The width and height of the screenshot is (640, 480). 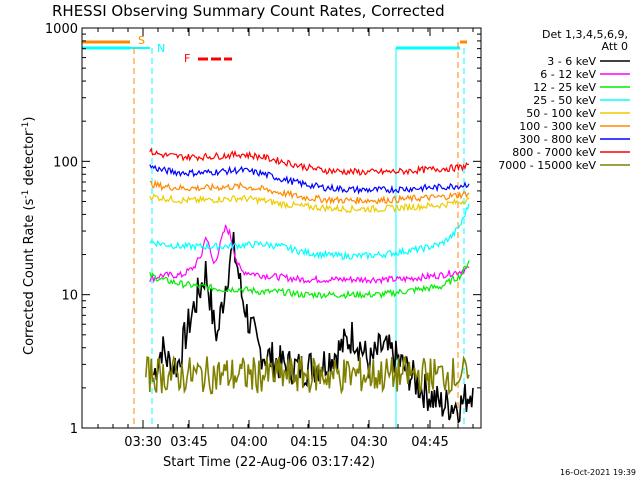 What do you see at coordinates (29, 236) in the screenshot?
I see `y-axis-label: Corrected Count Rate (s-1 detector-1)` at bounding box center [29, 236].